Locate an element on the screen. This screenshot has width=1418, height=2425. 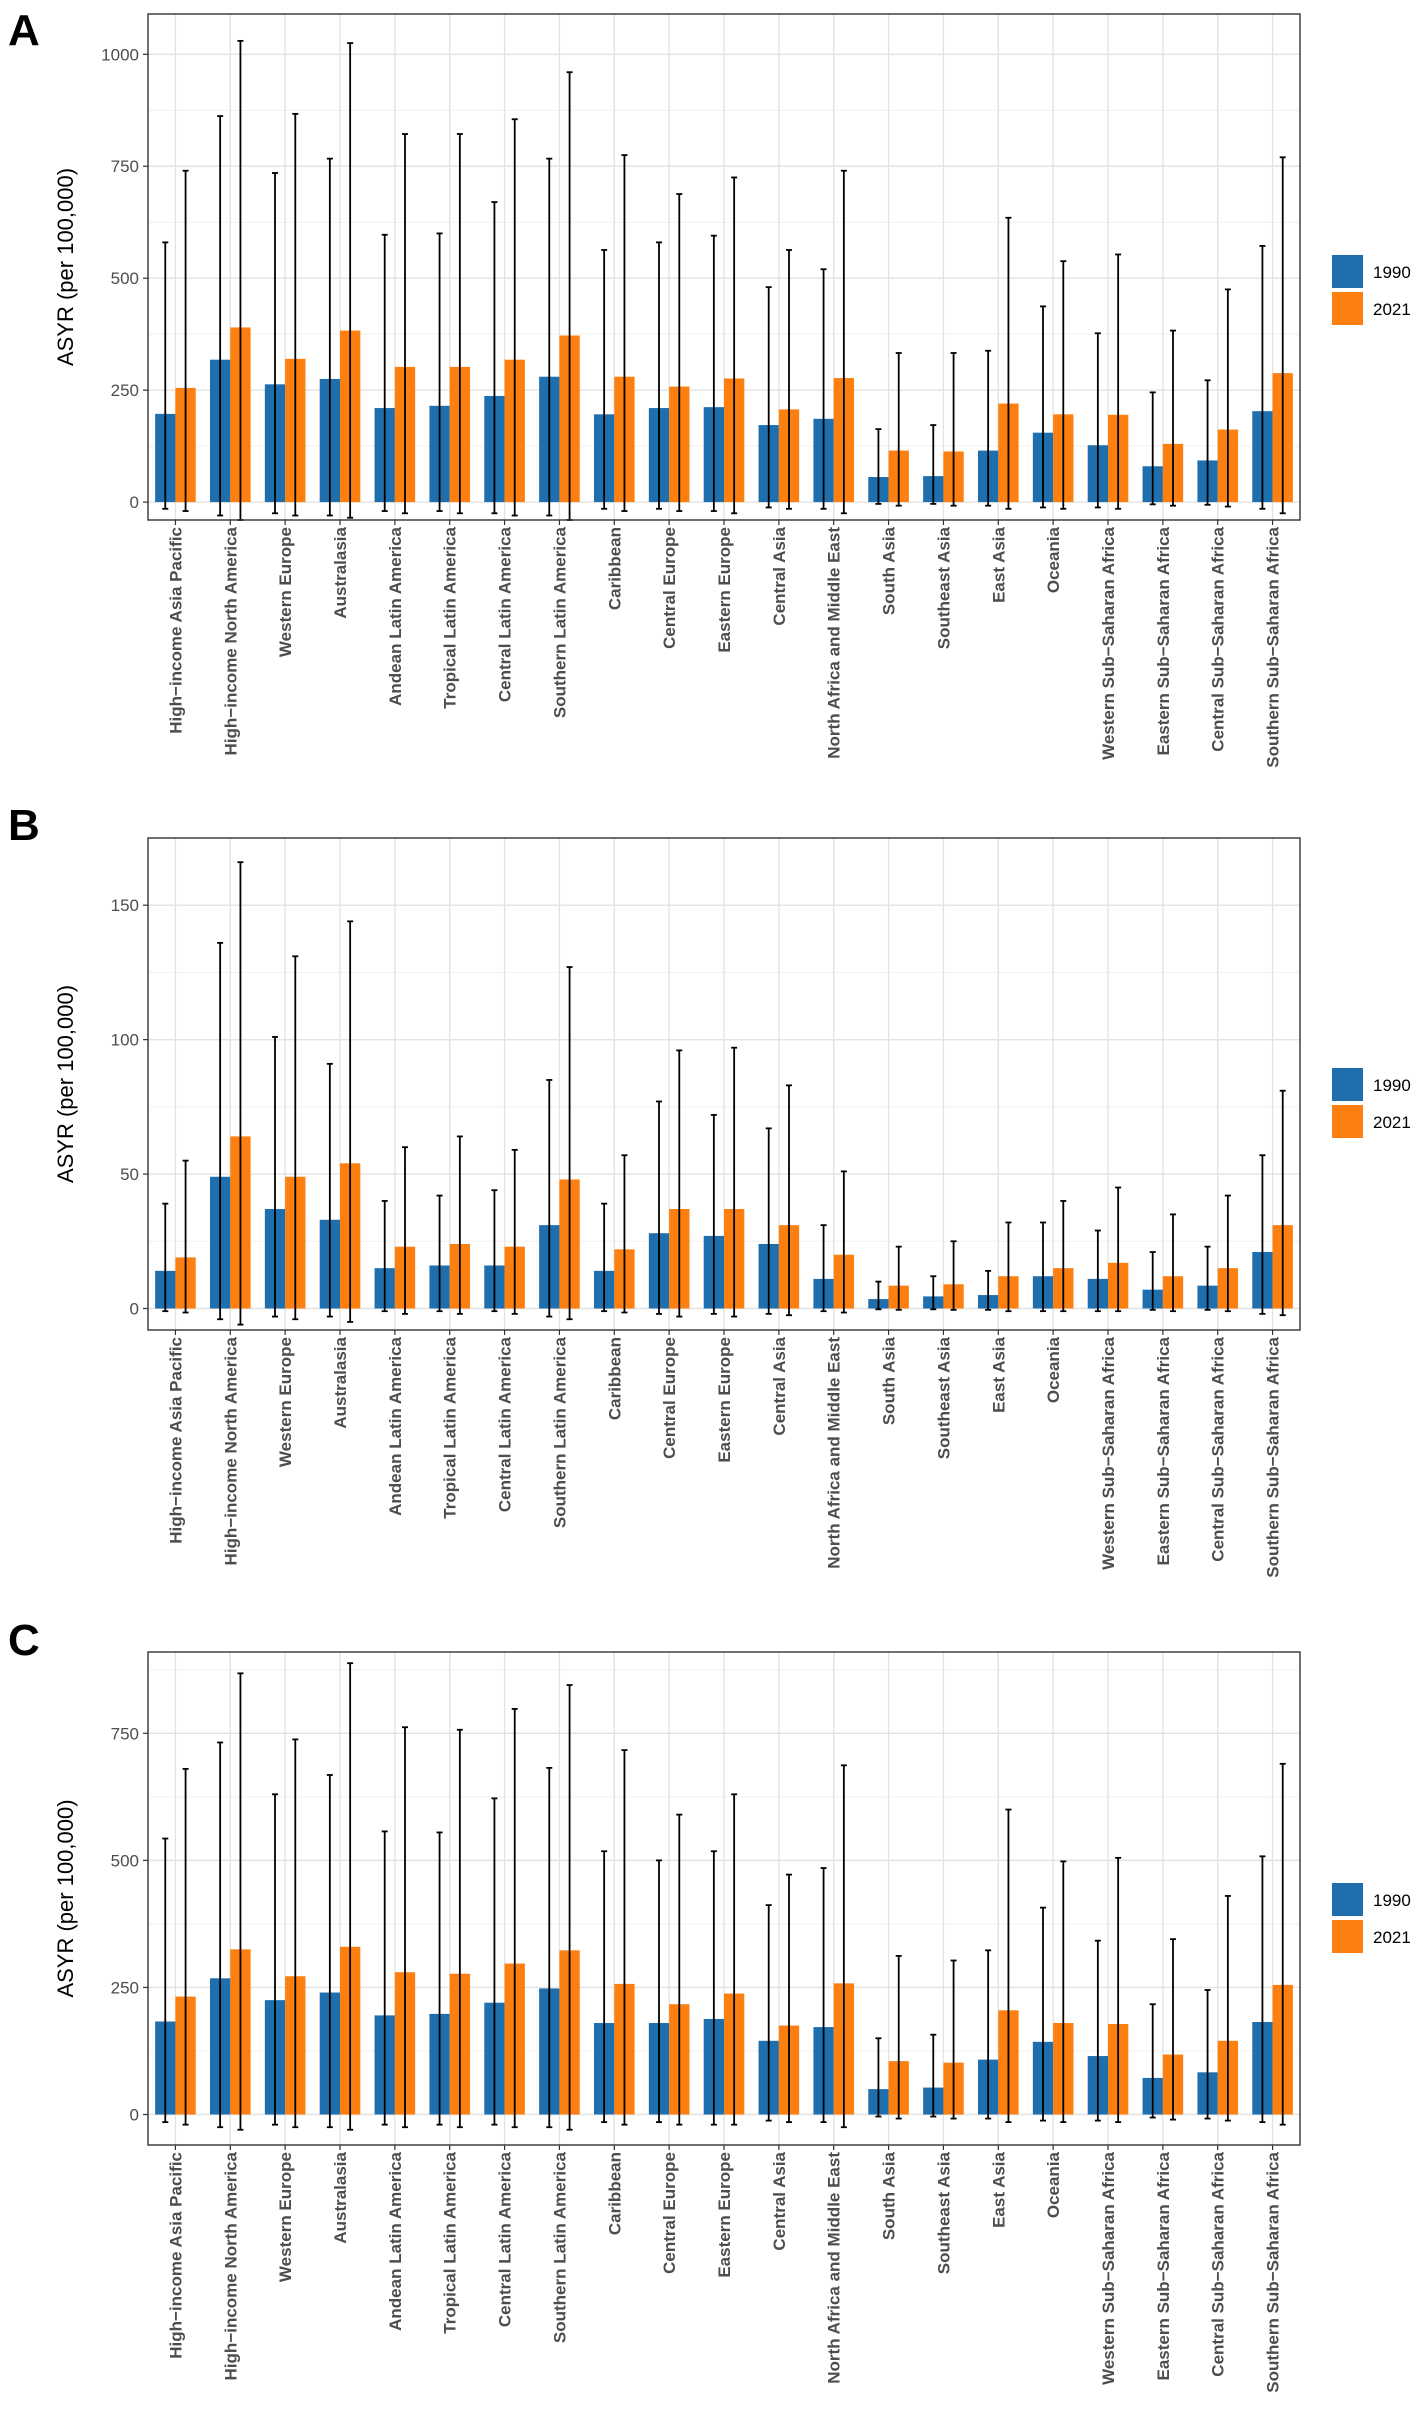
panel-letter: B is located at coordinates (24, 825).